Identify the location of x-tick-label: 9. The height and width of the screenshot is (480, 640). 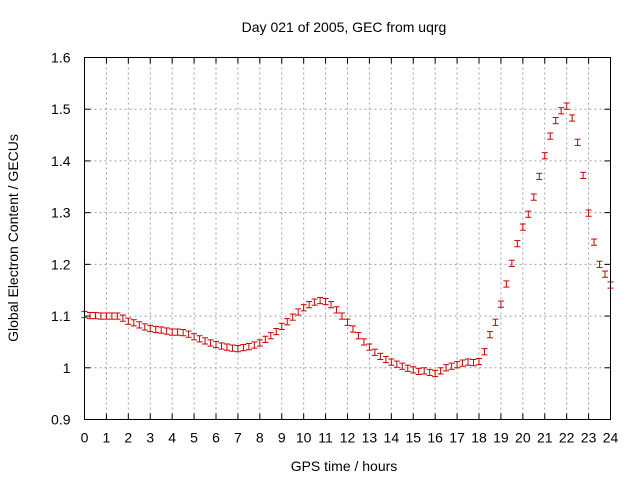
(282, 438).